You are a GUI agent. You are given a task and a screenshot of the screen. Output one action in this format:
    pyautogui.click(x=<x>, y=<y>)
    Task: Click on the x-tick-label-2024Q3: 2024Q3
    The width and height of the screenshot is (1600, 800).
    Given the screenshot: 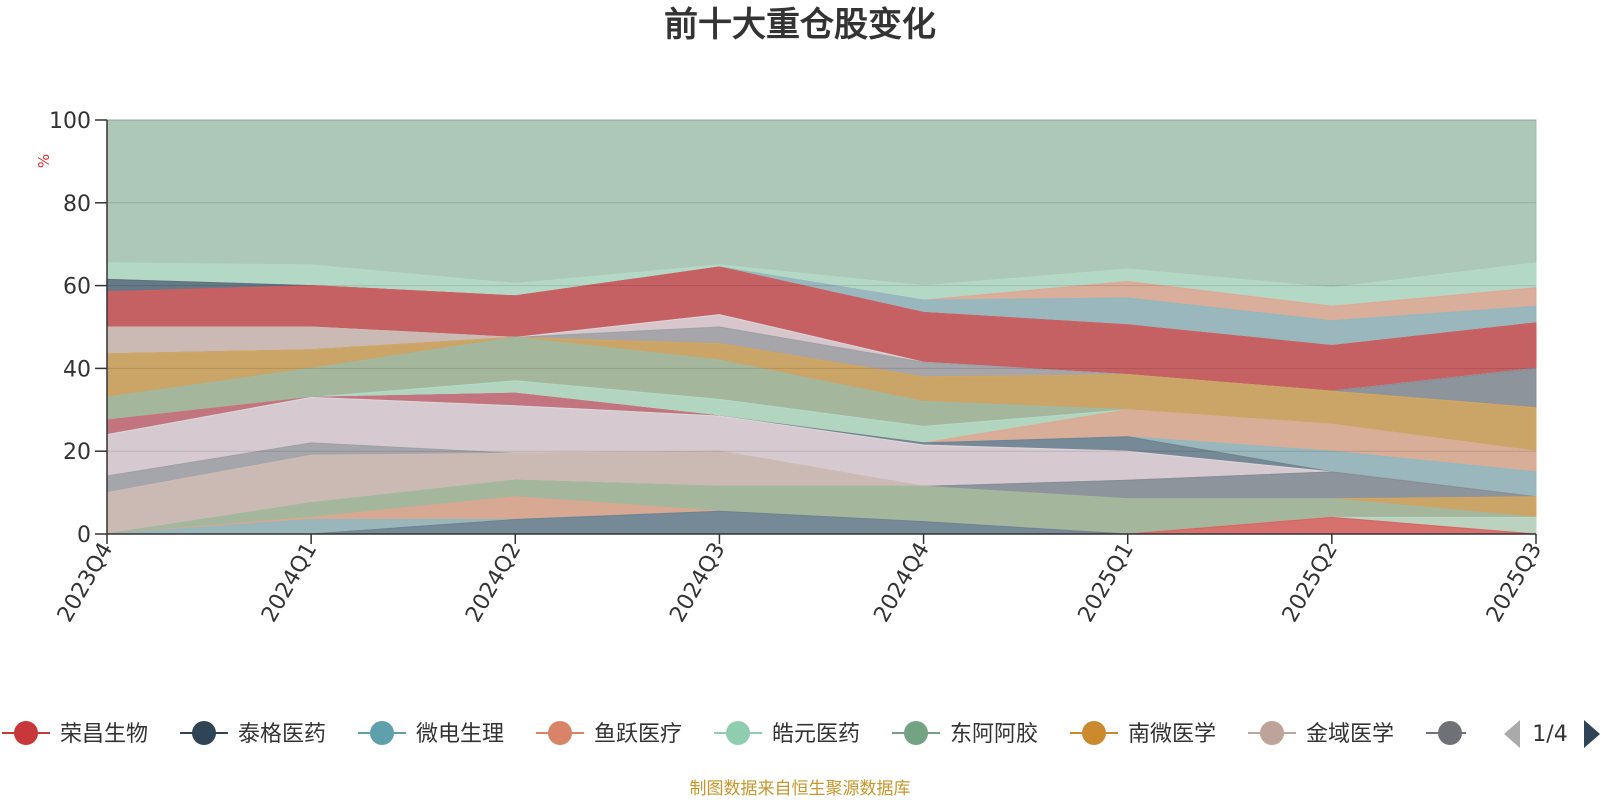 What is the action you would take?
    pyautogui.click(x=697, y=583)
    